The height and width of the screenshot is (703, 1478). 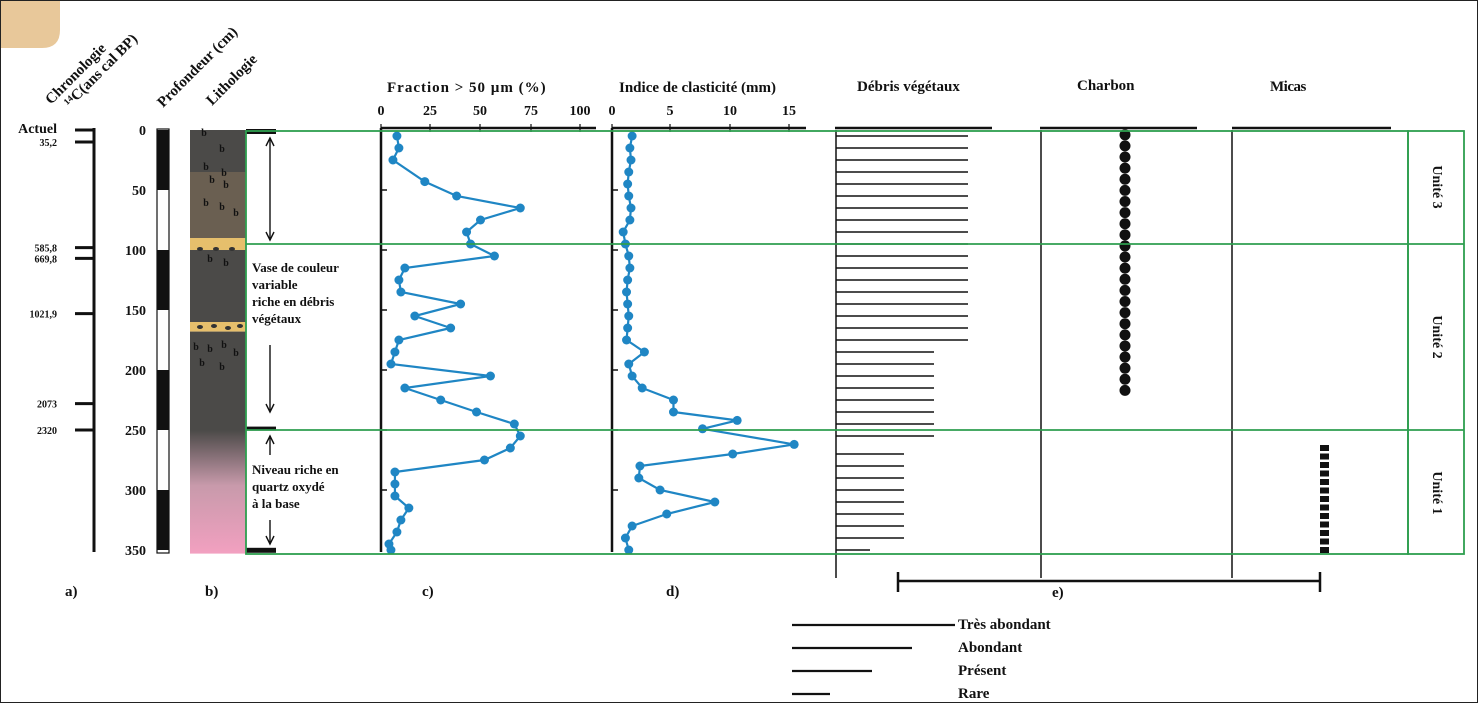 I want to click on depth-scale-bar, so click(x=163, y=341).